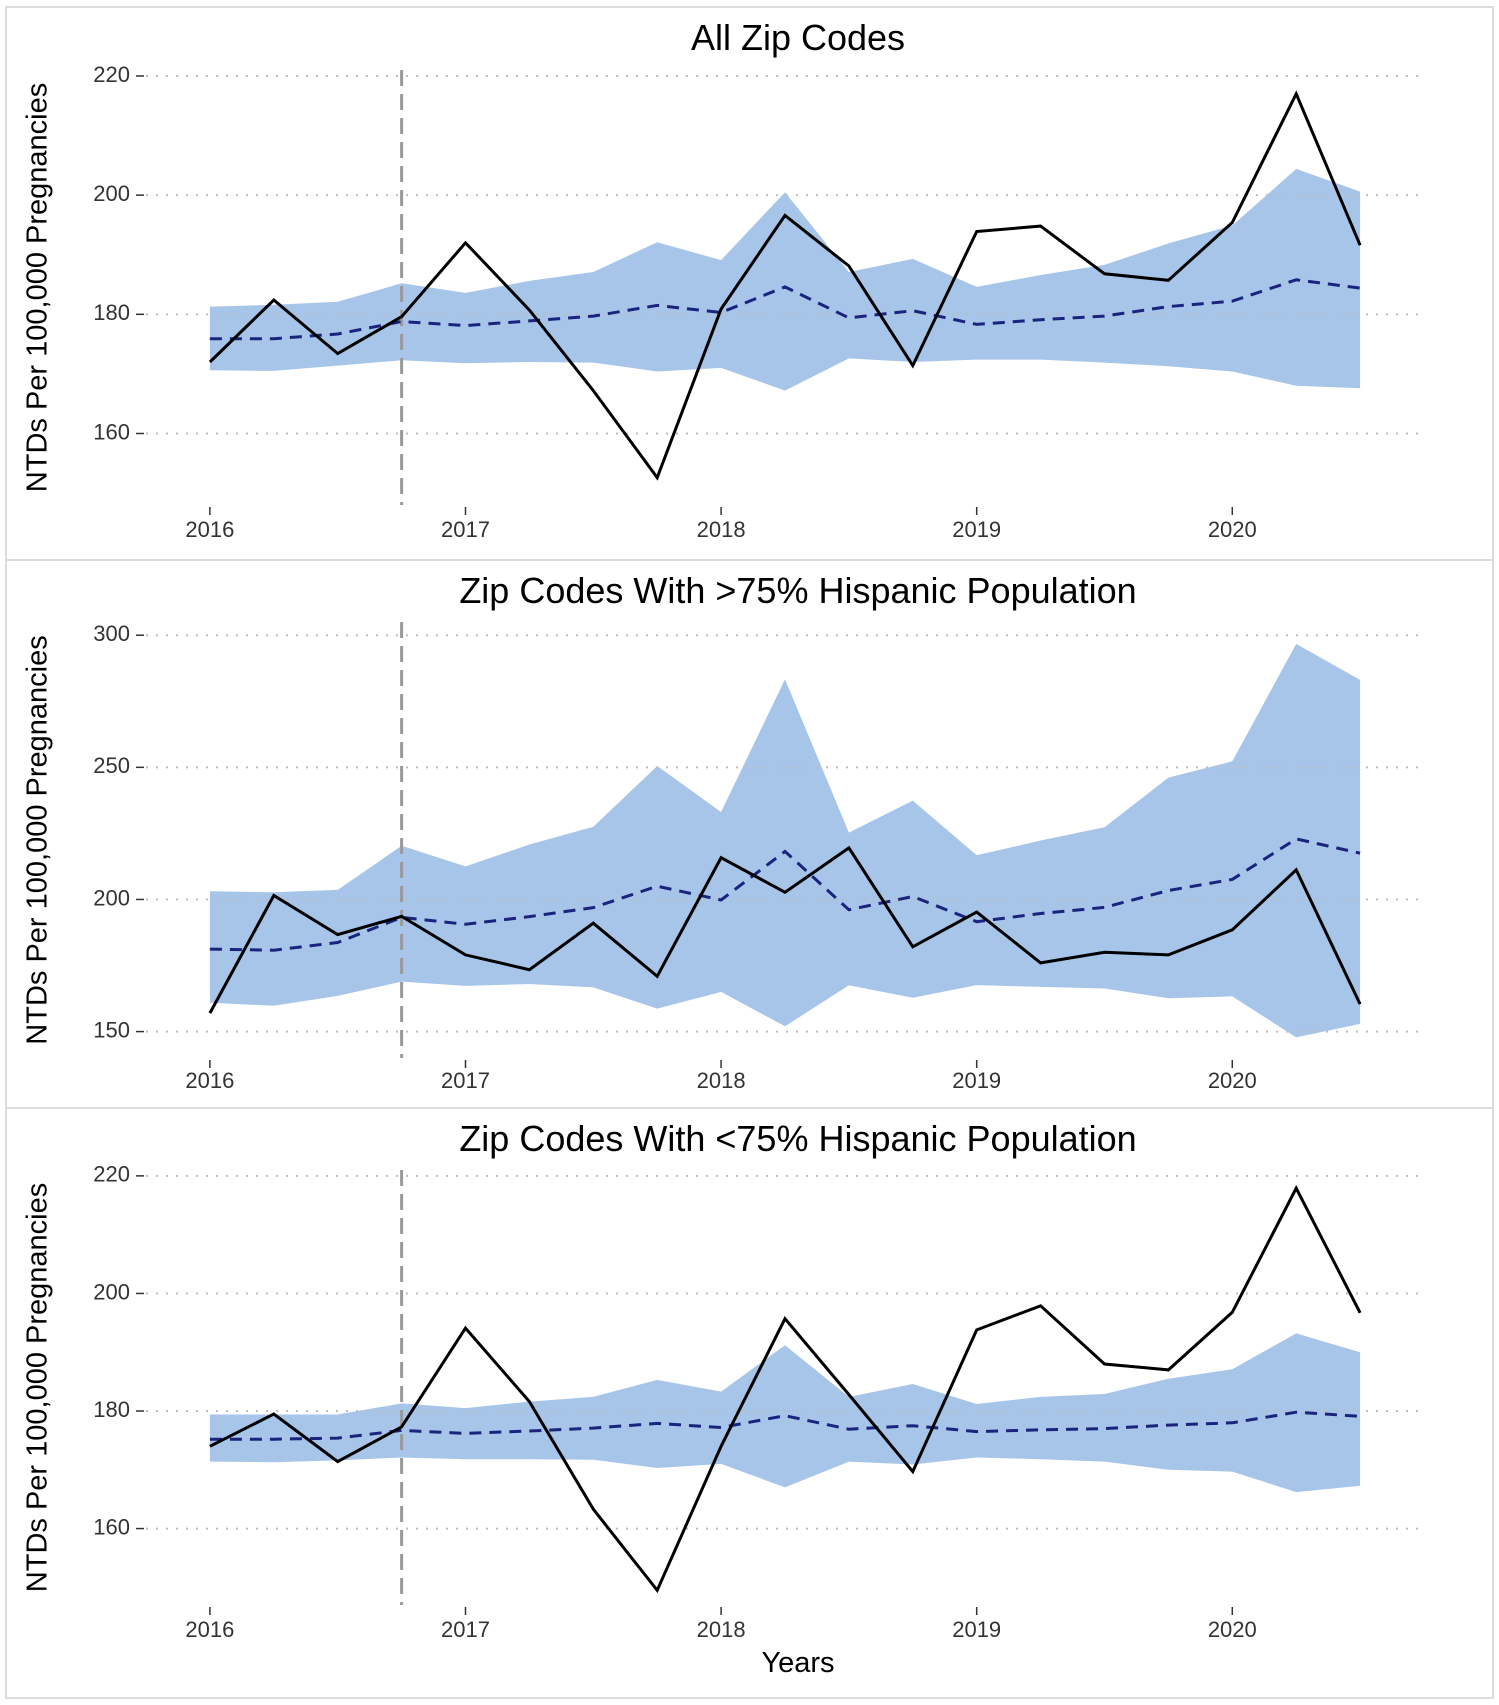 The width and height of the screenshot is (1499, 1705). What do you see at coordinates (797, 1138) in the screenshot?
I see `panel-title: Zip Codes With <75% Hispanic Population` at bounding box center [797, 1138].